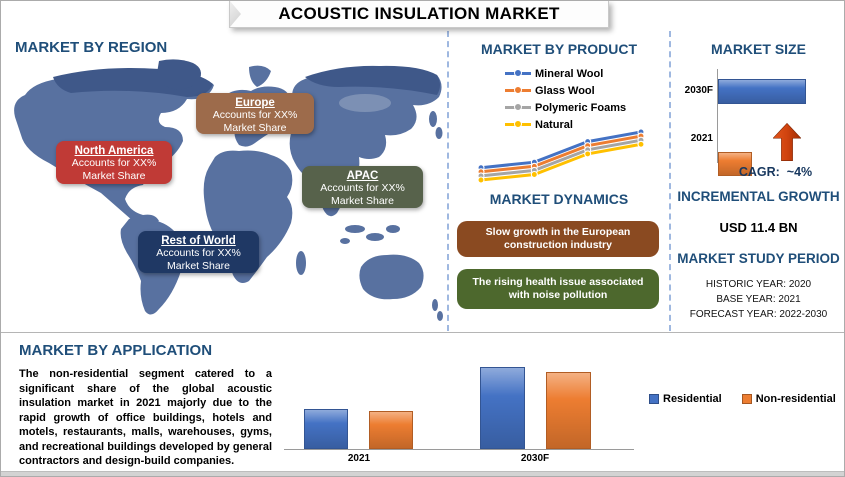 This screenshot has width=845, height=477. Describe the element at coordinates (758, 49) in the screenshot. I see `market-size-heading: MARKET SIZE` at that location.